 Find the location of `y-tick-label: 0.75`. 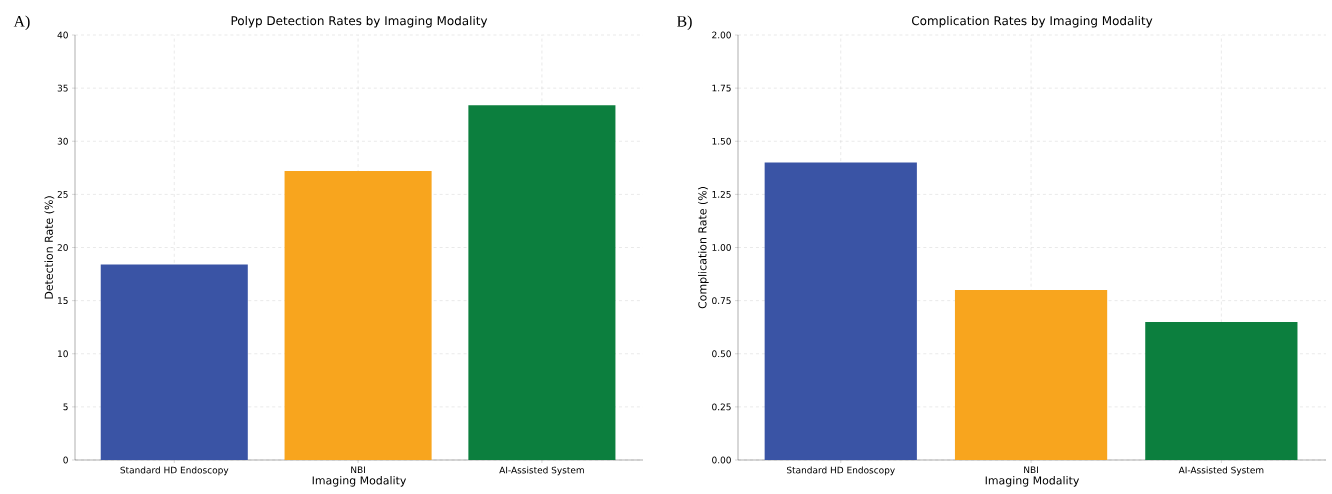

y-tick-label: 0.75 is located at coordinates (721, 301).